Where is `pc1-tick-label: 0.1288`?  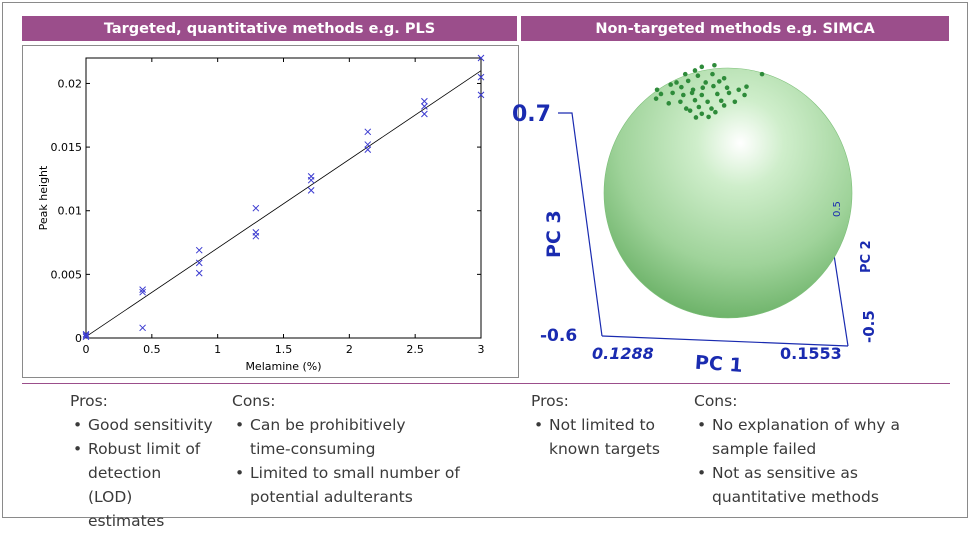 pc1-tick-label: 0.1288 is located at coordinates (623, 353).